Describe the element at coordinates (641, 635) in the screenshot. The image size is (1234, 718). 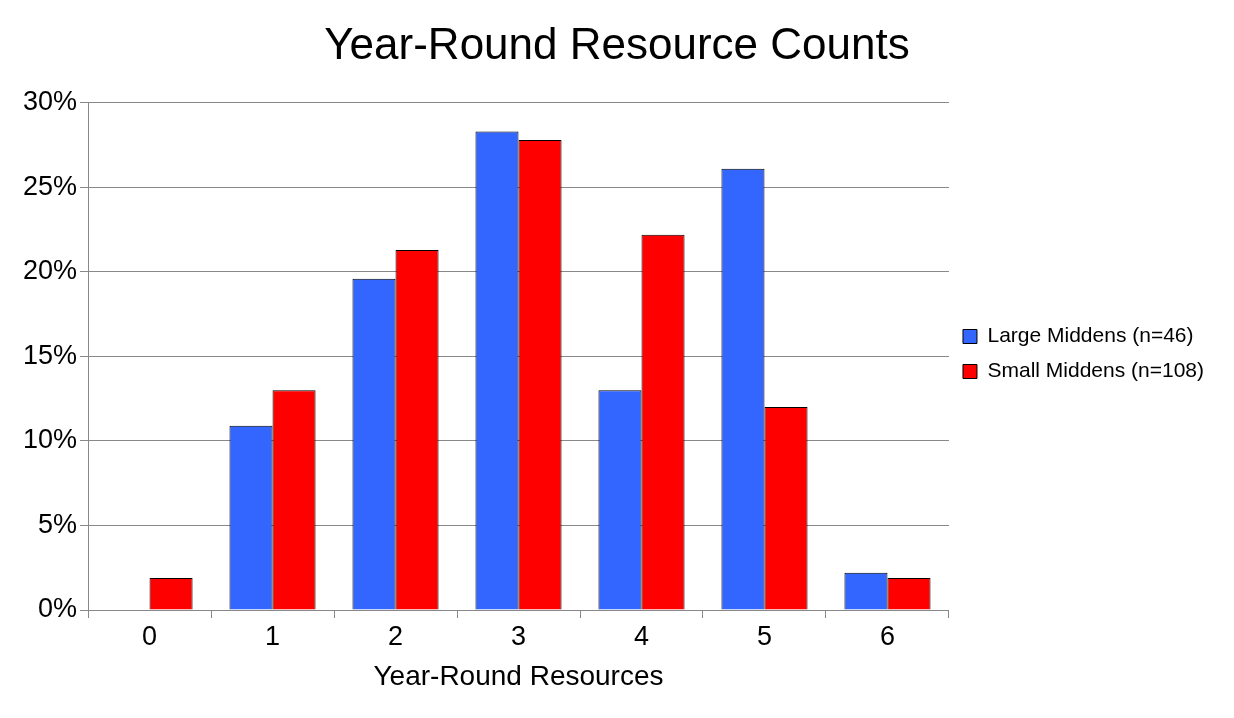
I see `x-tick-label: 4` at that location.